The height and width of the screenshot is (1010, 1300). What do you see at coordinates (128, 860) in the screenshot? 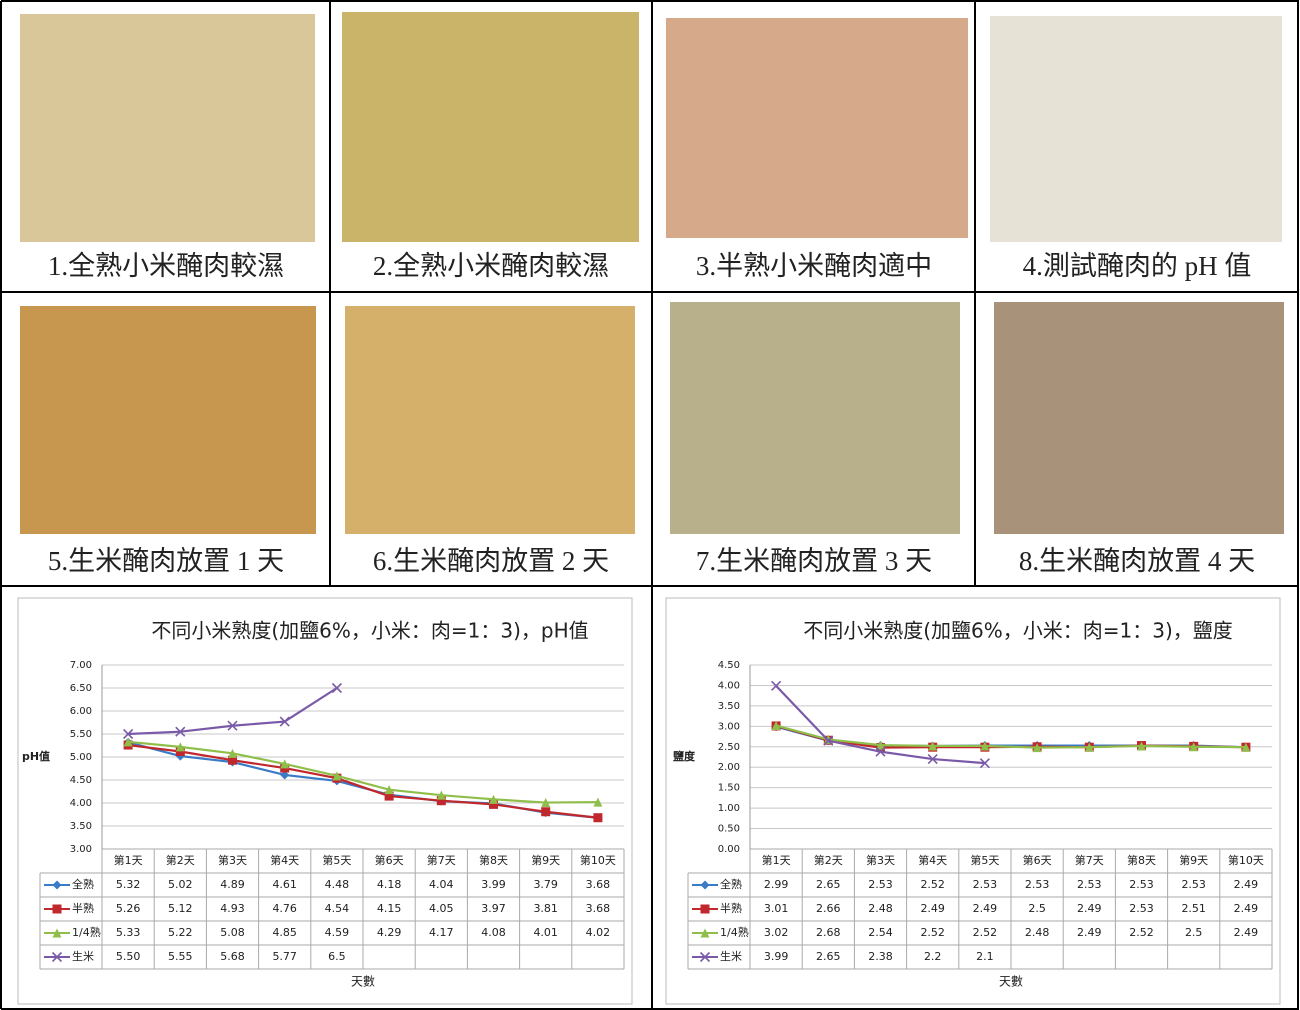
I see `x-tick-label: 第1天` at bounding box center [128, 860].